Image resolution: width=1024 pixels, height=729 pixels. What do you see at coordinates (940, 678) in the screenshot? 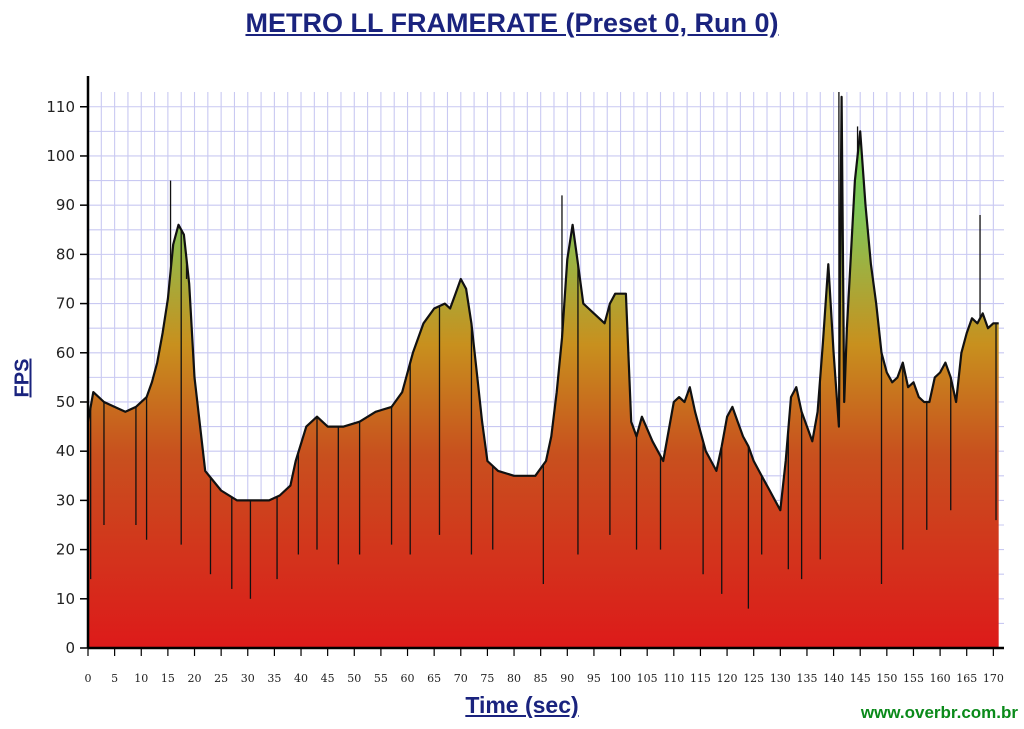
I see `x-tick-label: 160` at bounding box center [940, 678].